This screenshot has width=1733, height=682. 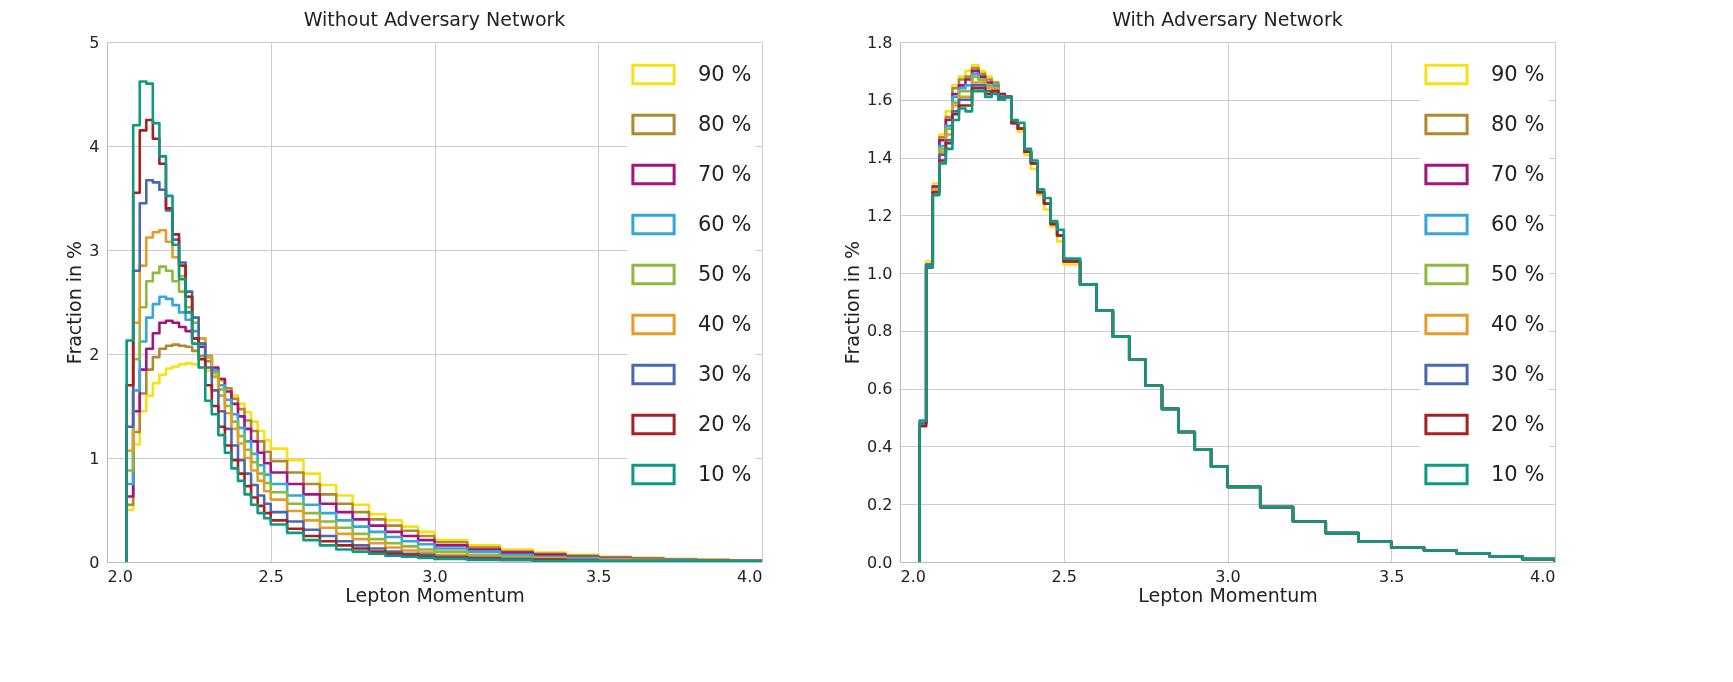 What do you see at coordinates (434, 19) in the screenshot?
I see `chart-title: Without Adversary Network` at bounding box center [434, 19].